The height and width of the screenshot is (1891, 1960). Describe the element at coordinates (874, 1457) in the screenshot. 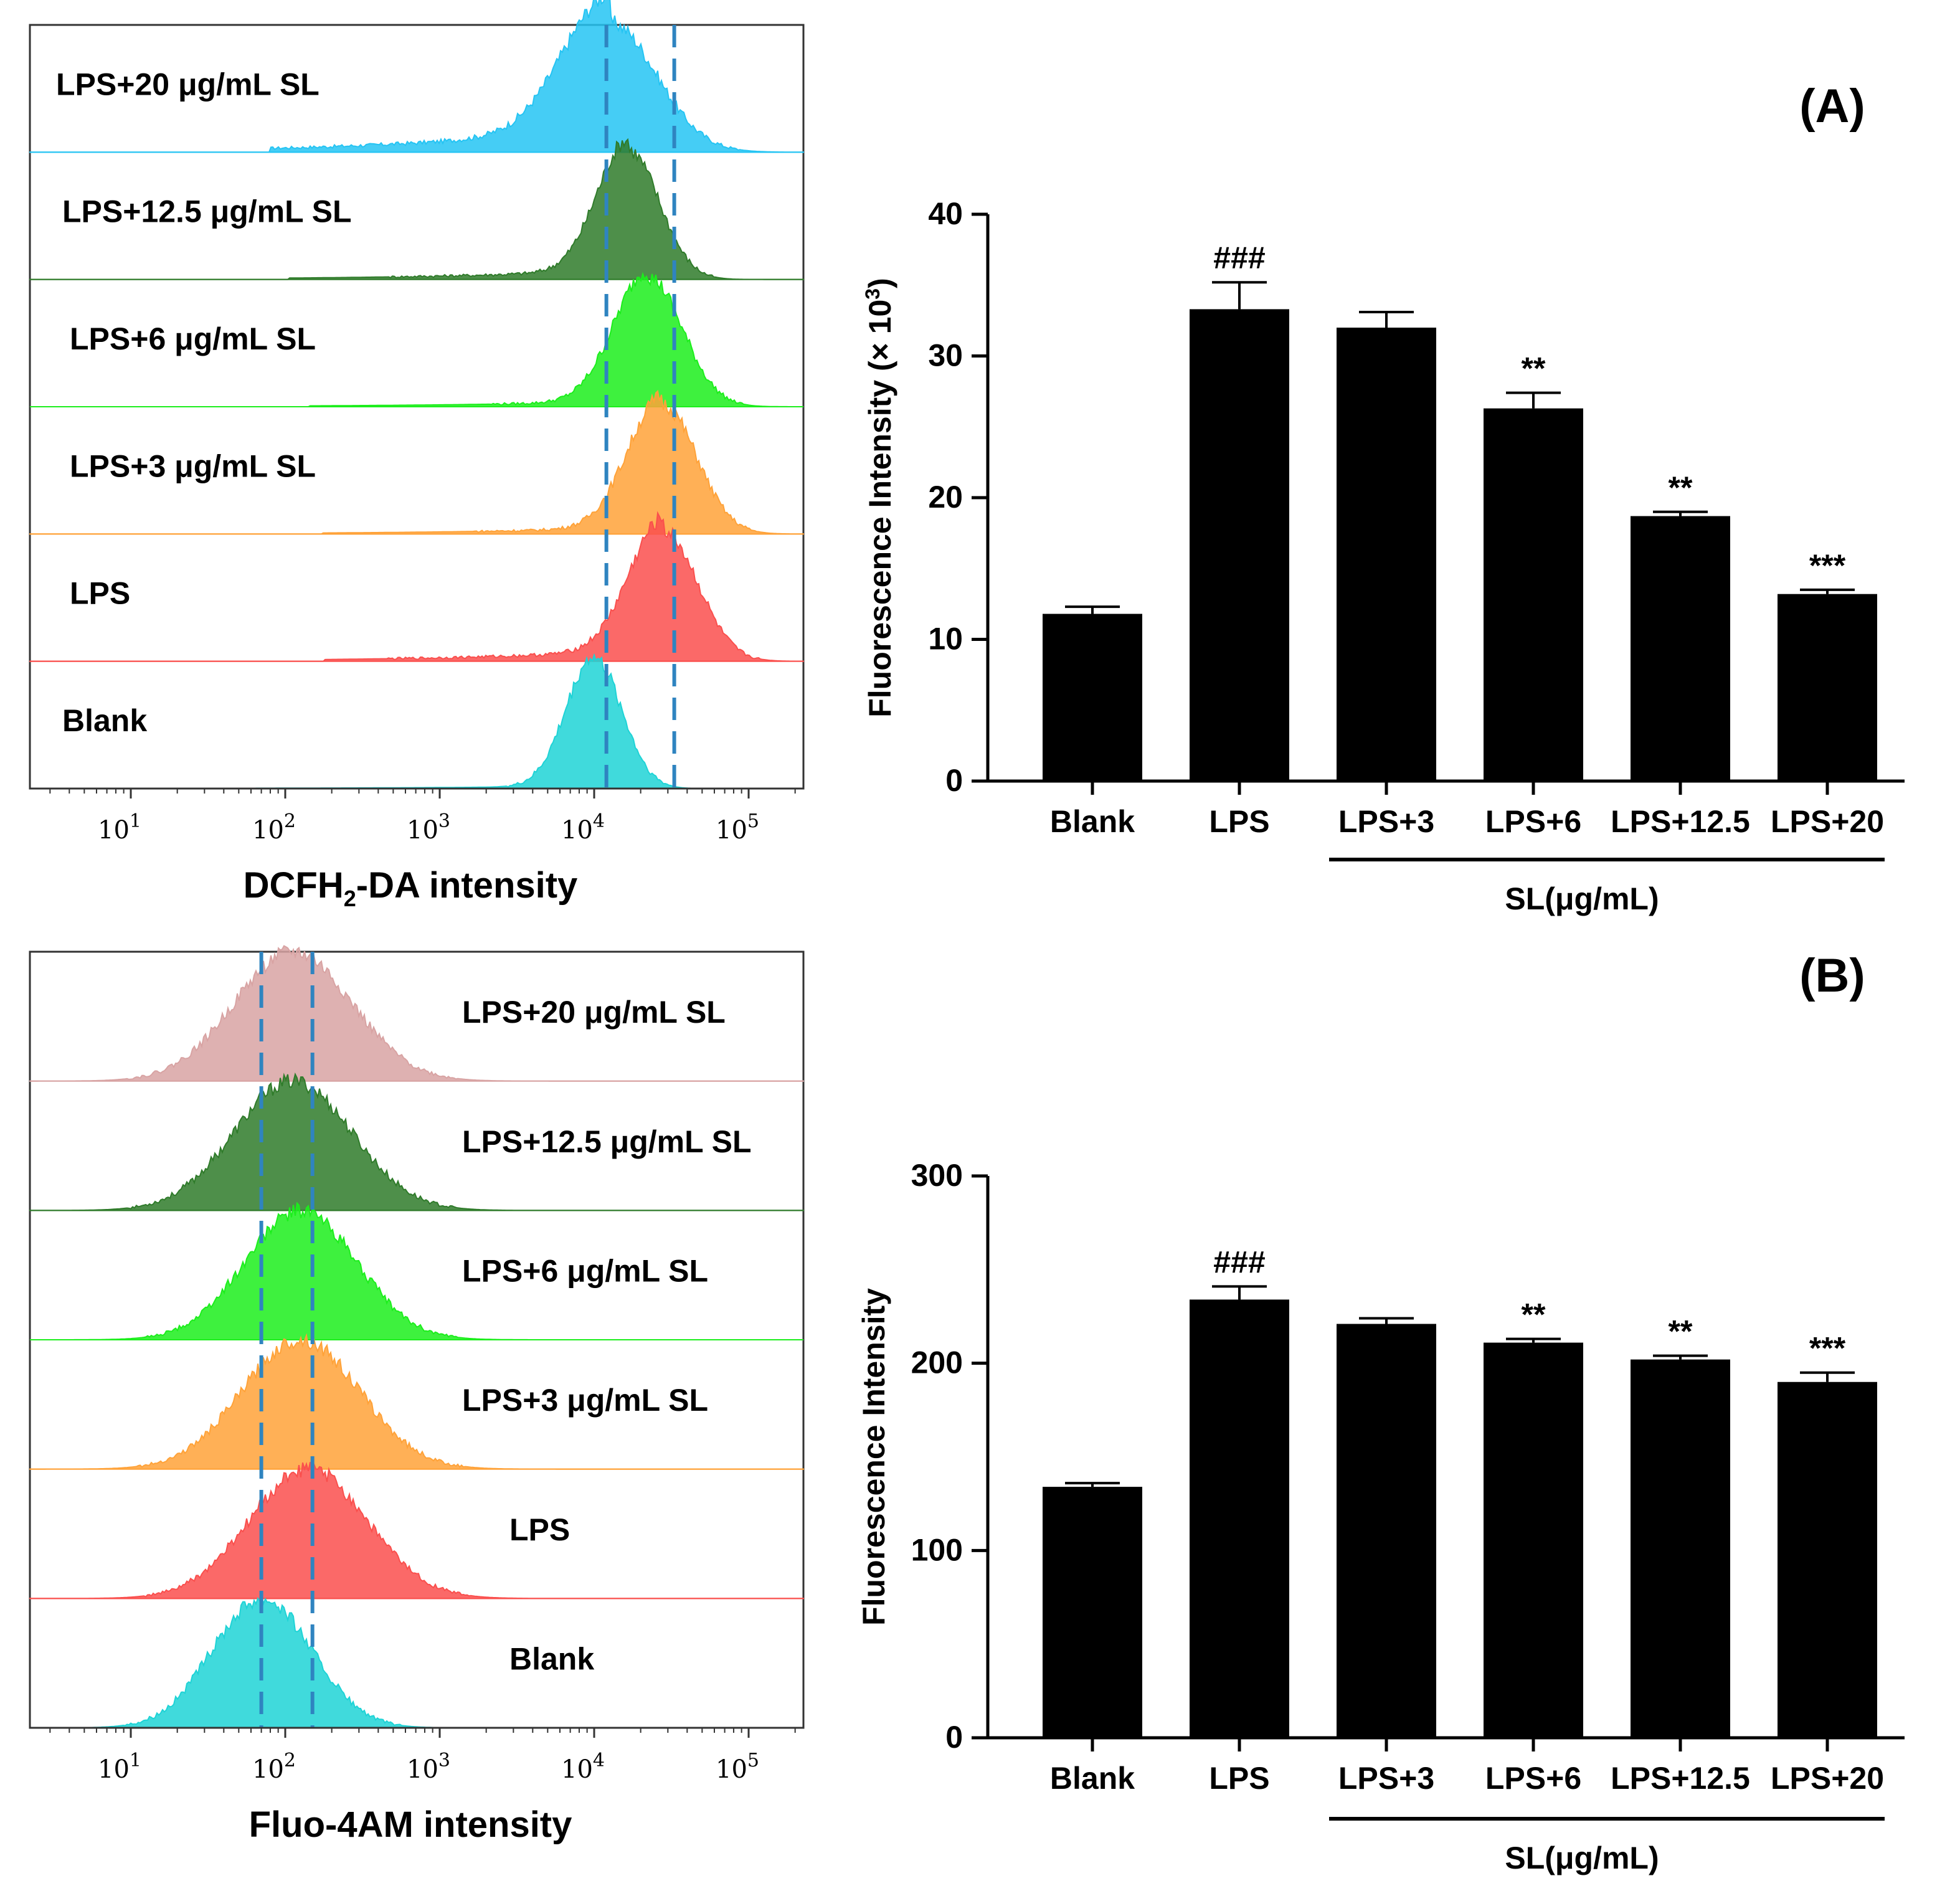

I see `y-axis-title: Fluorescence Intensity` at that location.